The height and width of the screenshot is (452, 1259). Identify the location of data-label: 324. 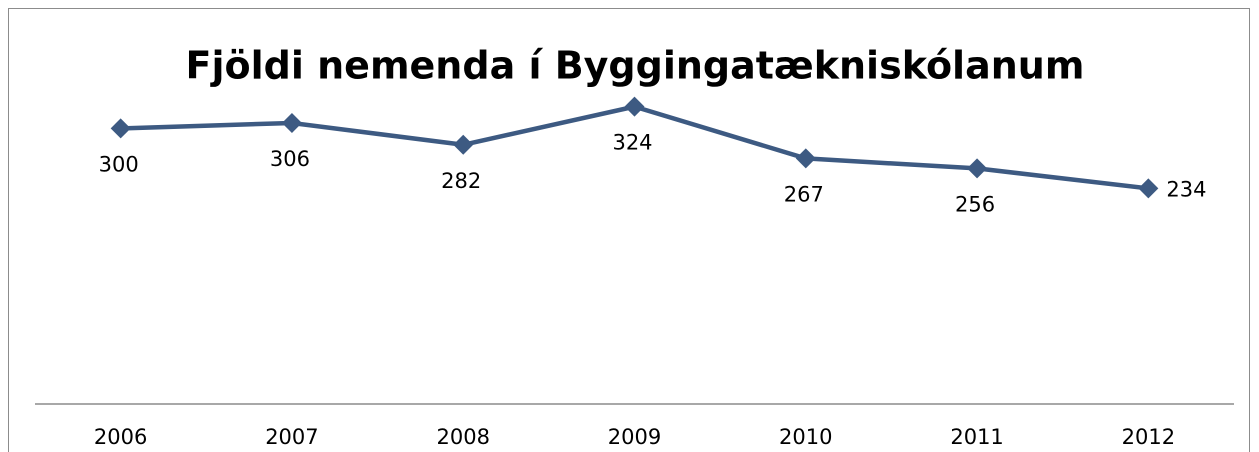
(632, 143).